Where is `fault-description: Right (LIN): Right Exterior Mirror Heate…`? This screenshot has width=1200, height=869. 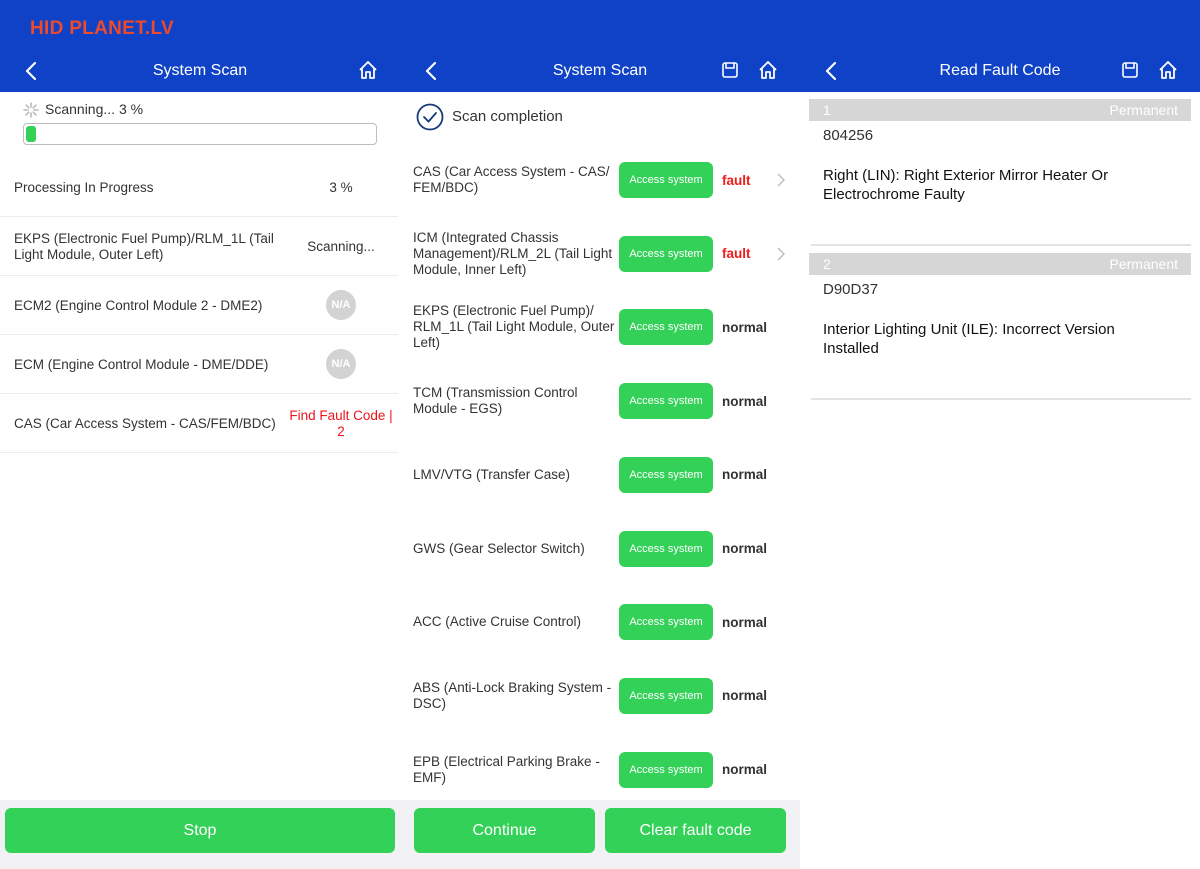
fault-description: Right (LIN): Right Exterior Mirror Heate… is located at coordinates (966, 185).